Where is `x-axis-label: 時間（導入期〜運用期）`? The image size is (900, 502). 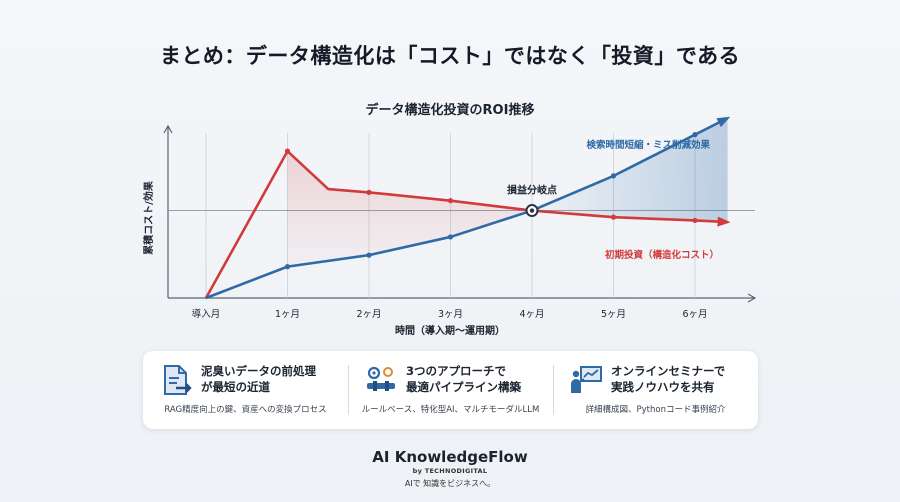
x-axis-label: 時間（導入期〜運用期） is located at coordinates (450, 330).